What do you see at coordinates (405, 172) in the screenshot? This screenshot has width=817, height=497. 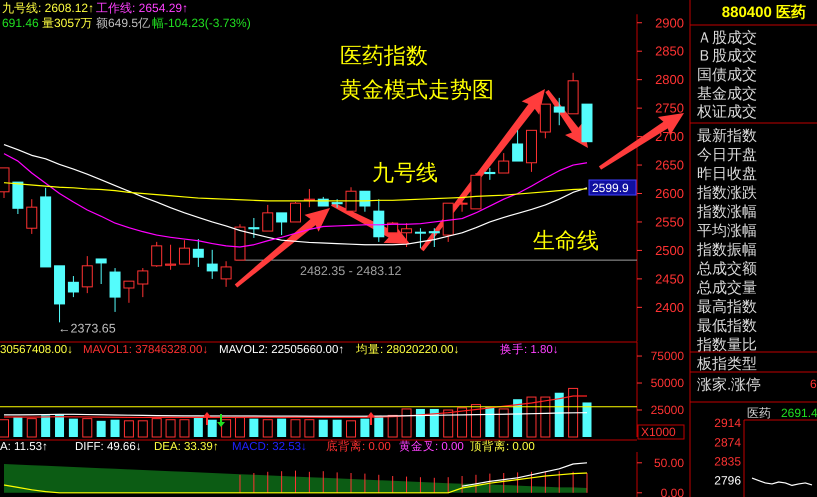 I see `annotation: 九号线` at bounding box center [405, 172].